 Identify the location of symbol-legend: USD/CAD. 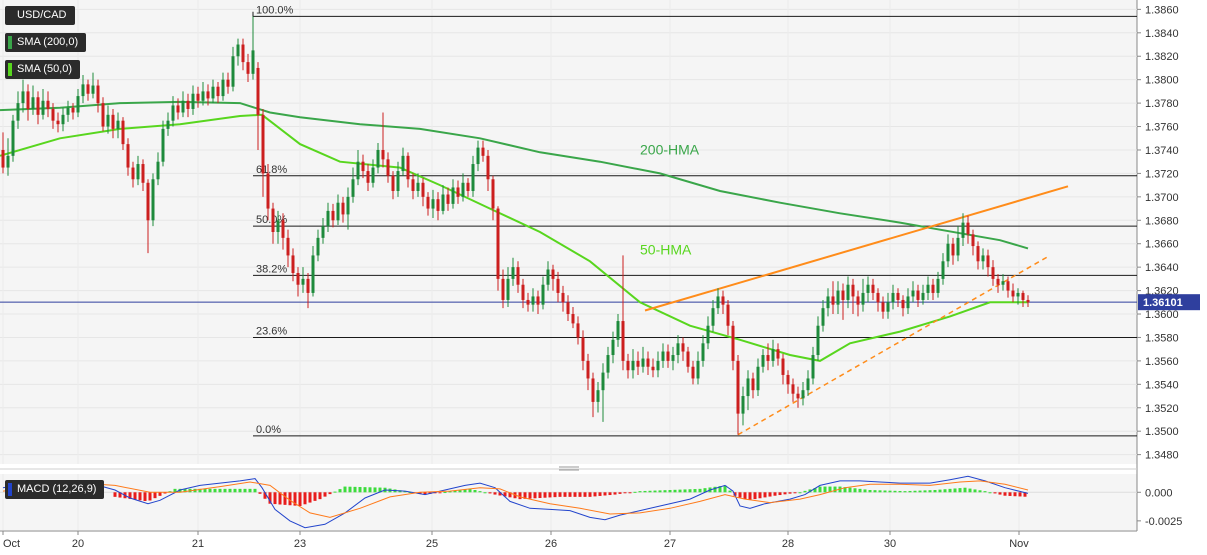
(40, 15).